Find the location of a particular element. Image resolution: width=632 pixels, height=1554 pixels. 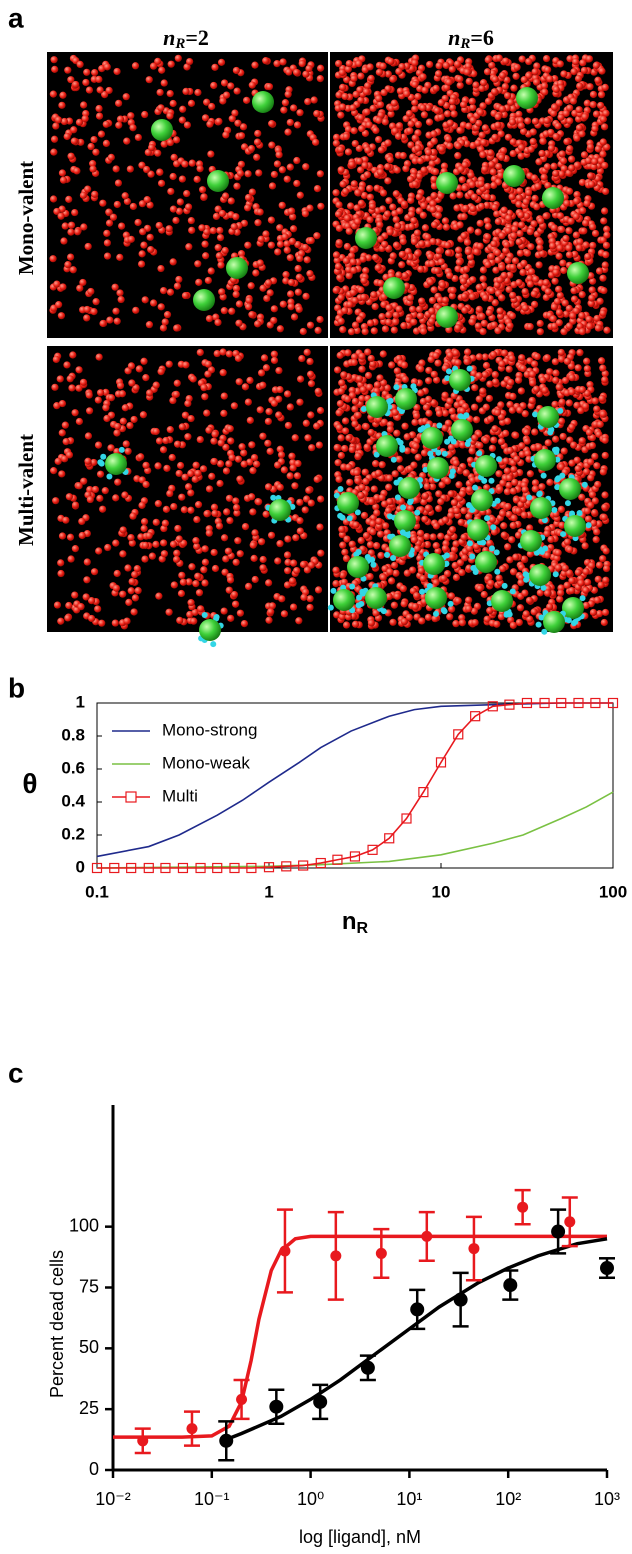

point is located at coordinates (368, 1368).